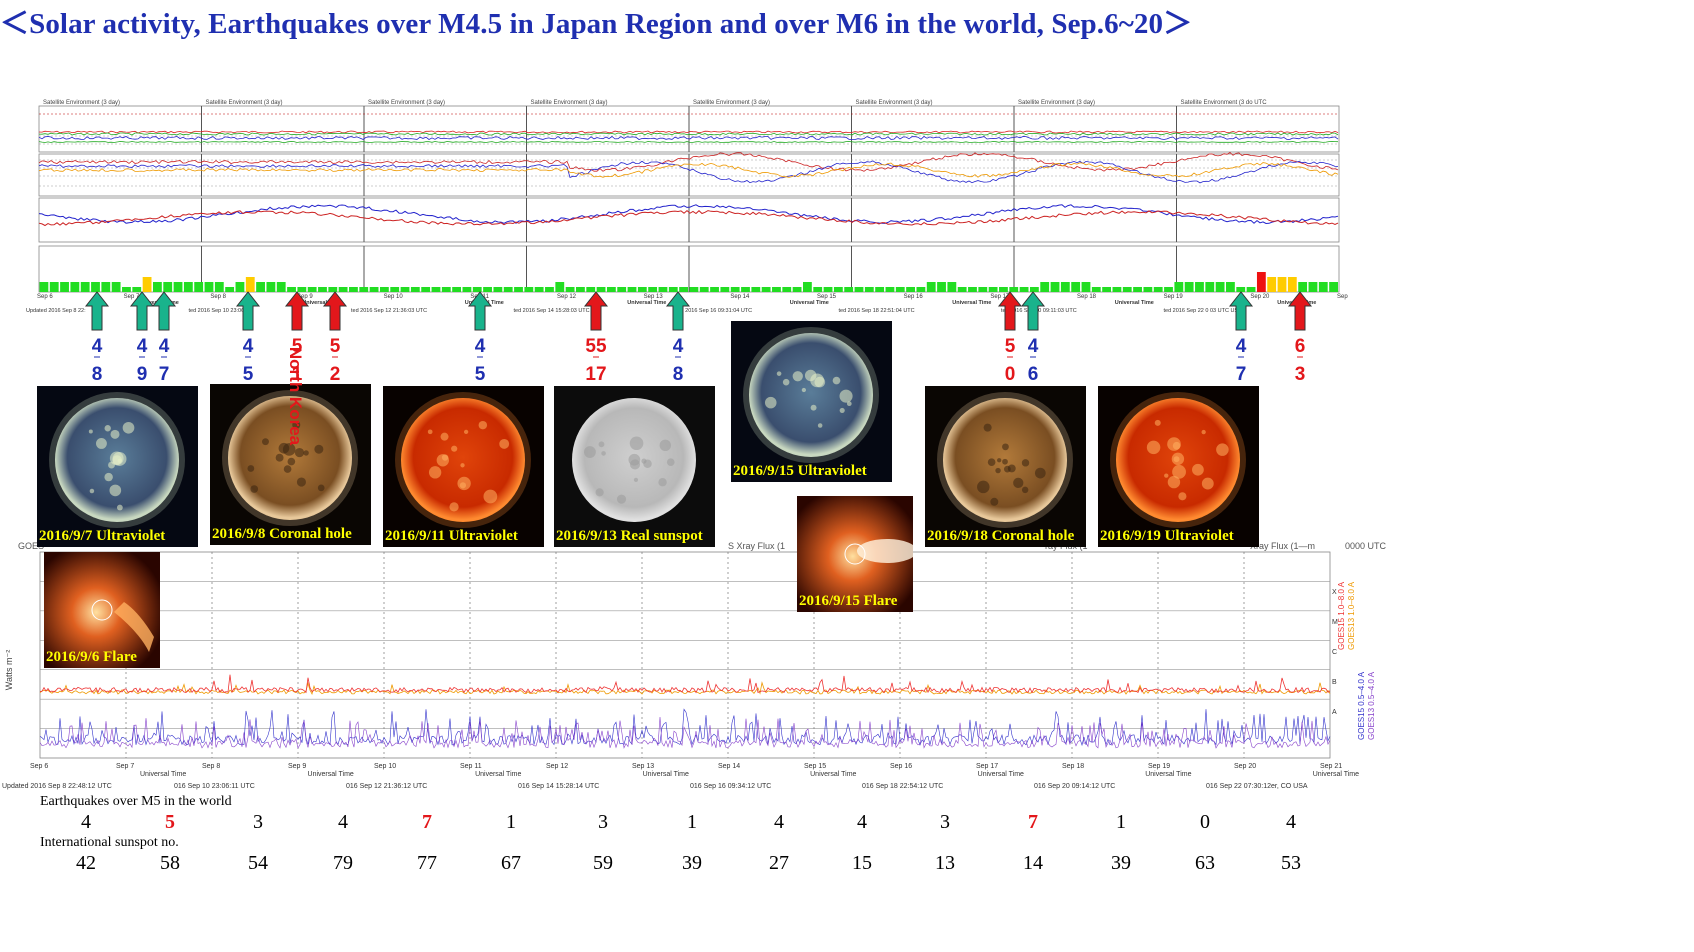 The height and width of the screenshot is (952, 1694). I want to click on xray-date-tick: Sep 12, so click(557, 766).